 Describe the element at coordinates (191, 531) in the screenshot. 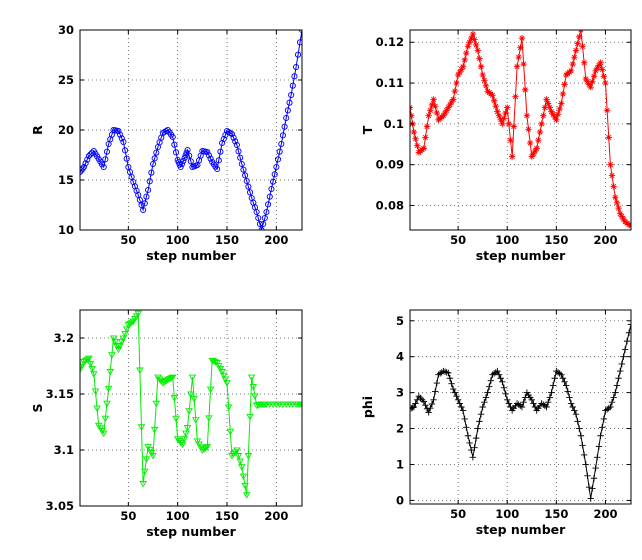

I see `x-axis-label: step number` at that location.